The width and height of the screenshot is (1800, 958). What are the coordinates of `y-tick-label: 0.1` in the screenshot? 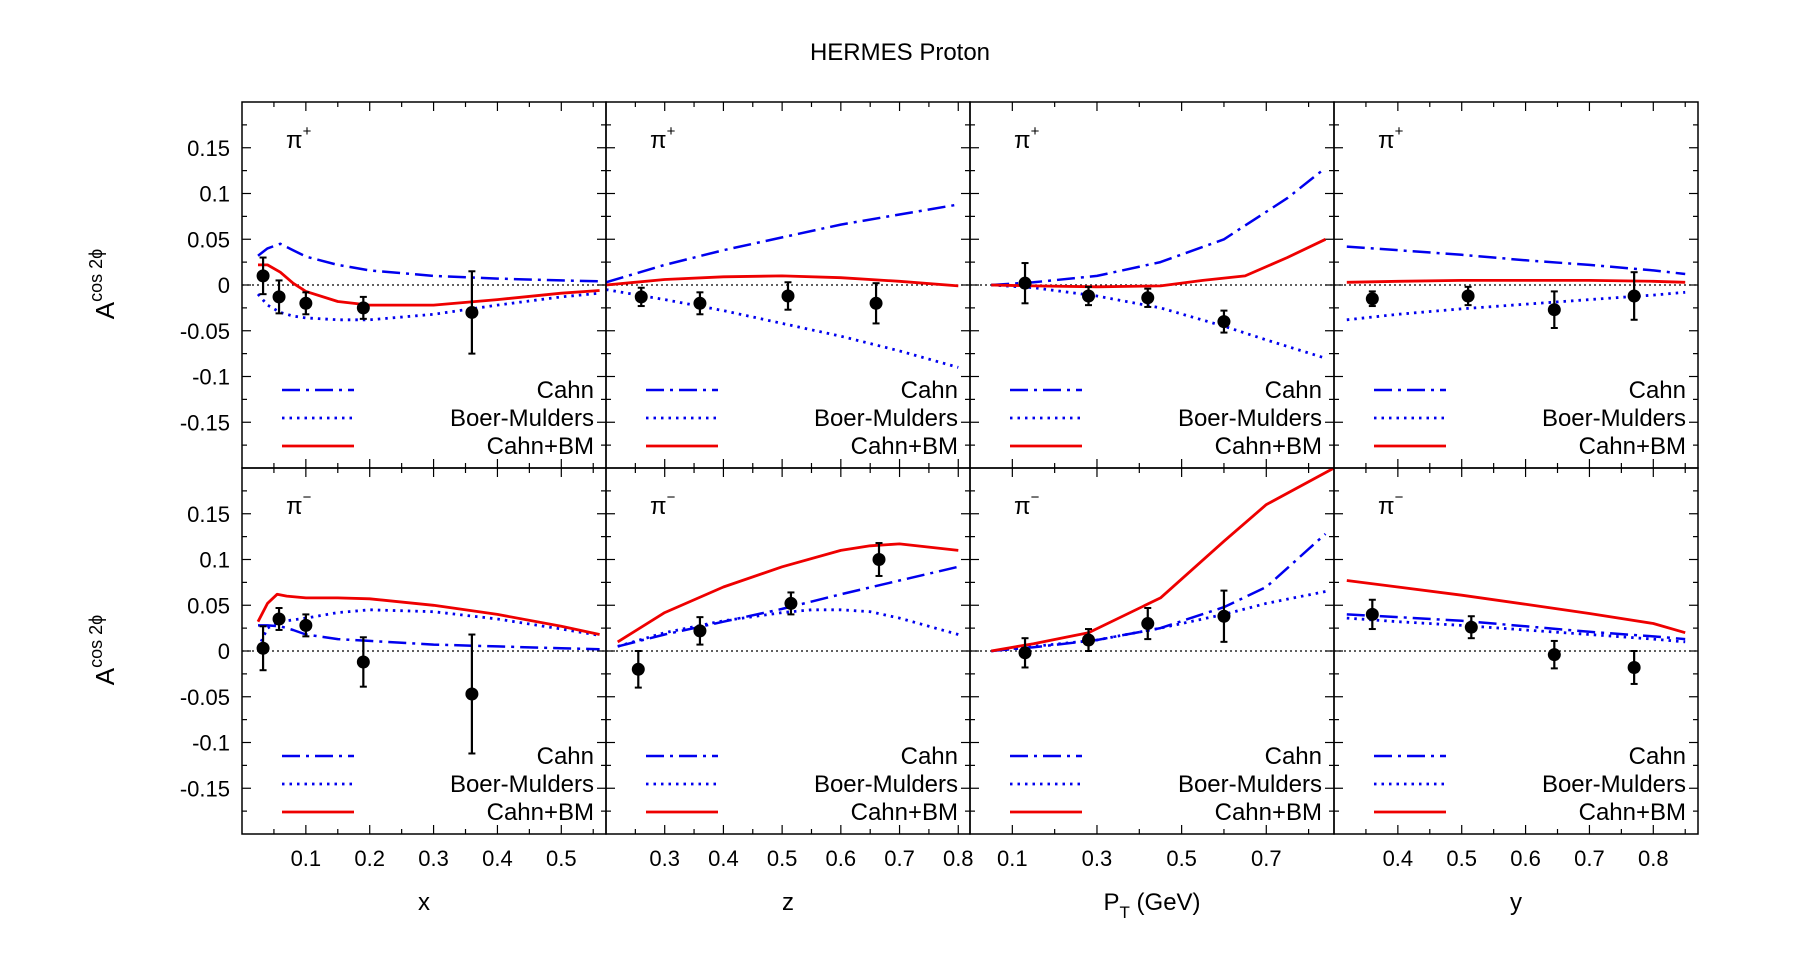 It's located at (214, 560).